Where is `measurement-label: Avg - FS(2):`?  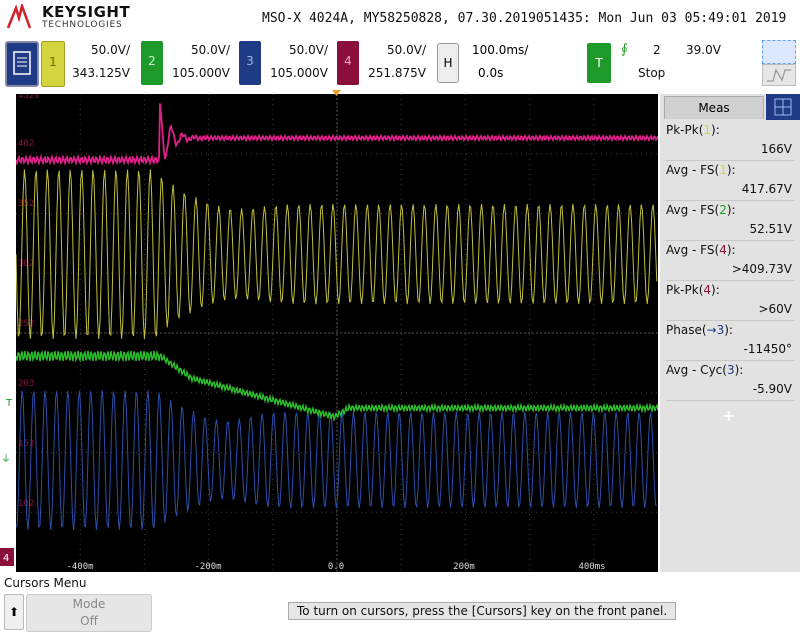
measurement-label: Avg - FS(2): is located at coordinates (701, 210).